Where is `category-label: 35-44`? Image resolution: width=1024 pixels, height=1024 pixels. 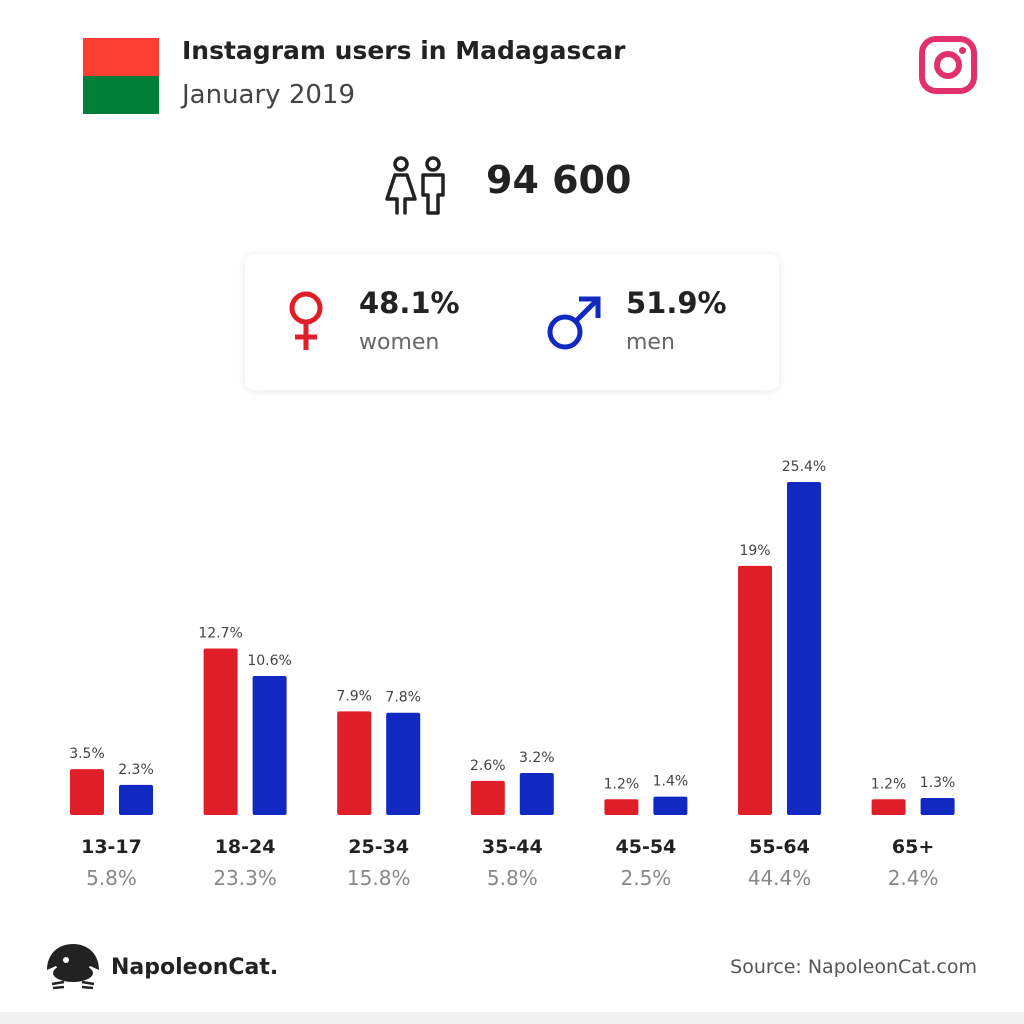 category-label: 35-44 is located at coordinates (512, 847).